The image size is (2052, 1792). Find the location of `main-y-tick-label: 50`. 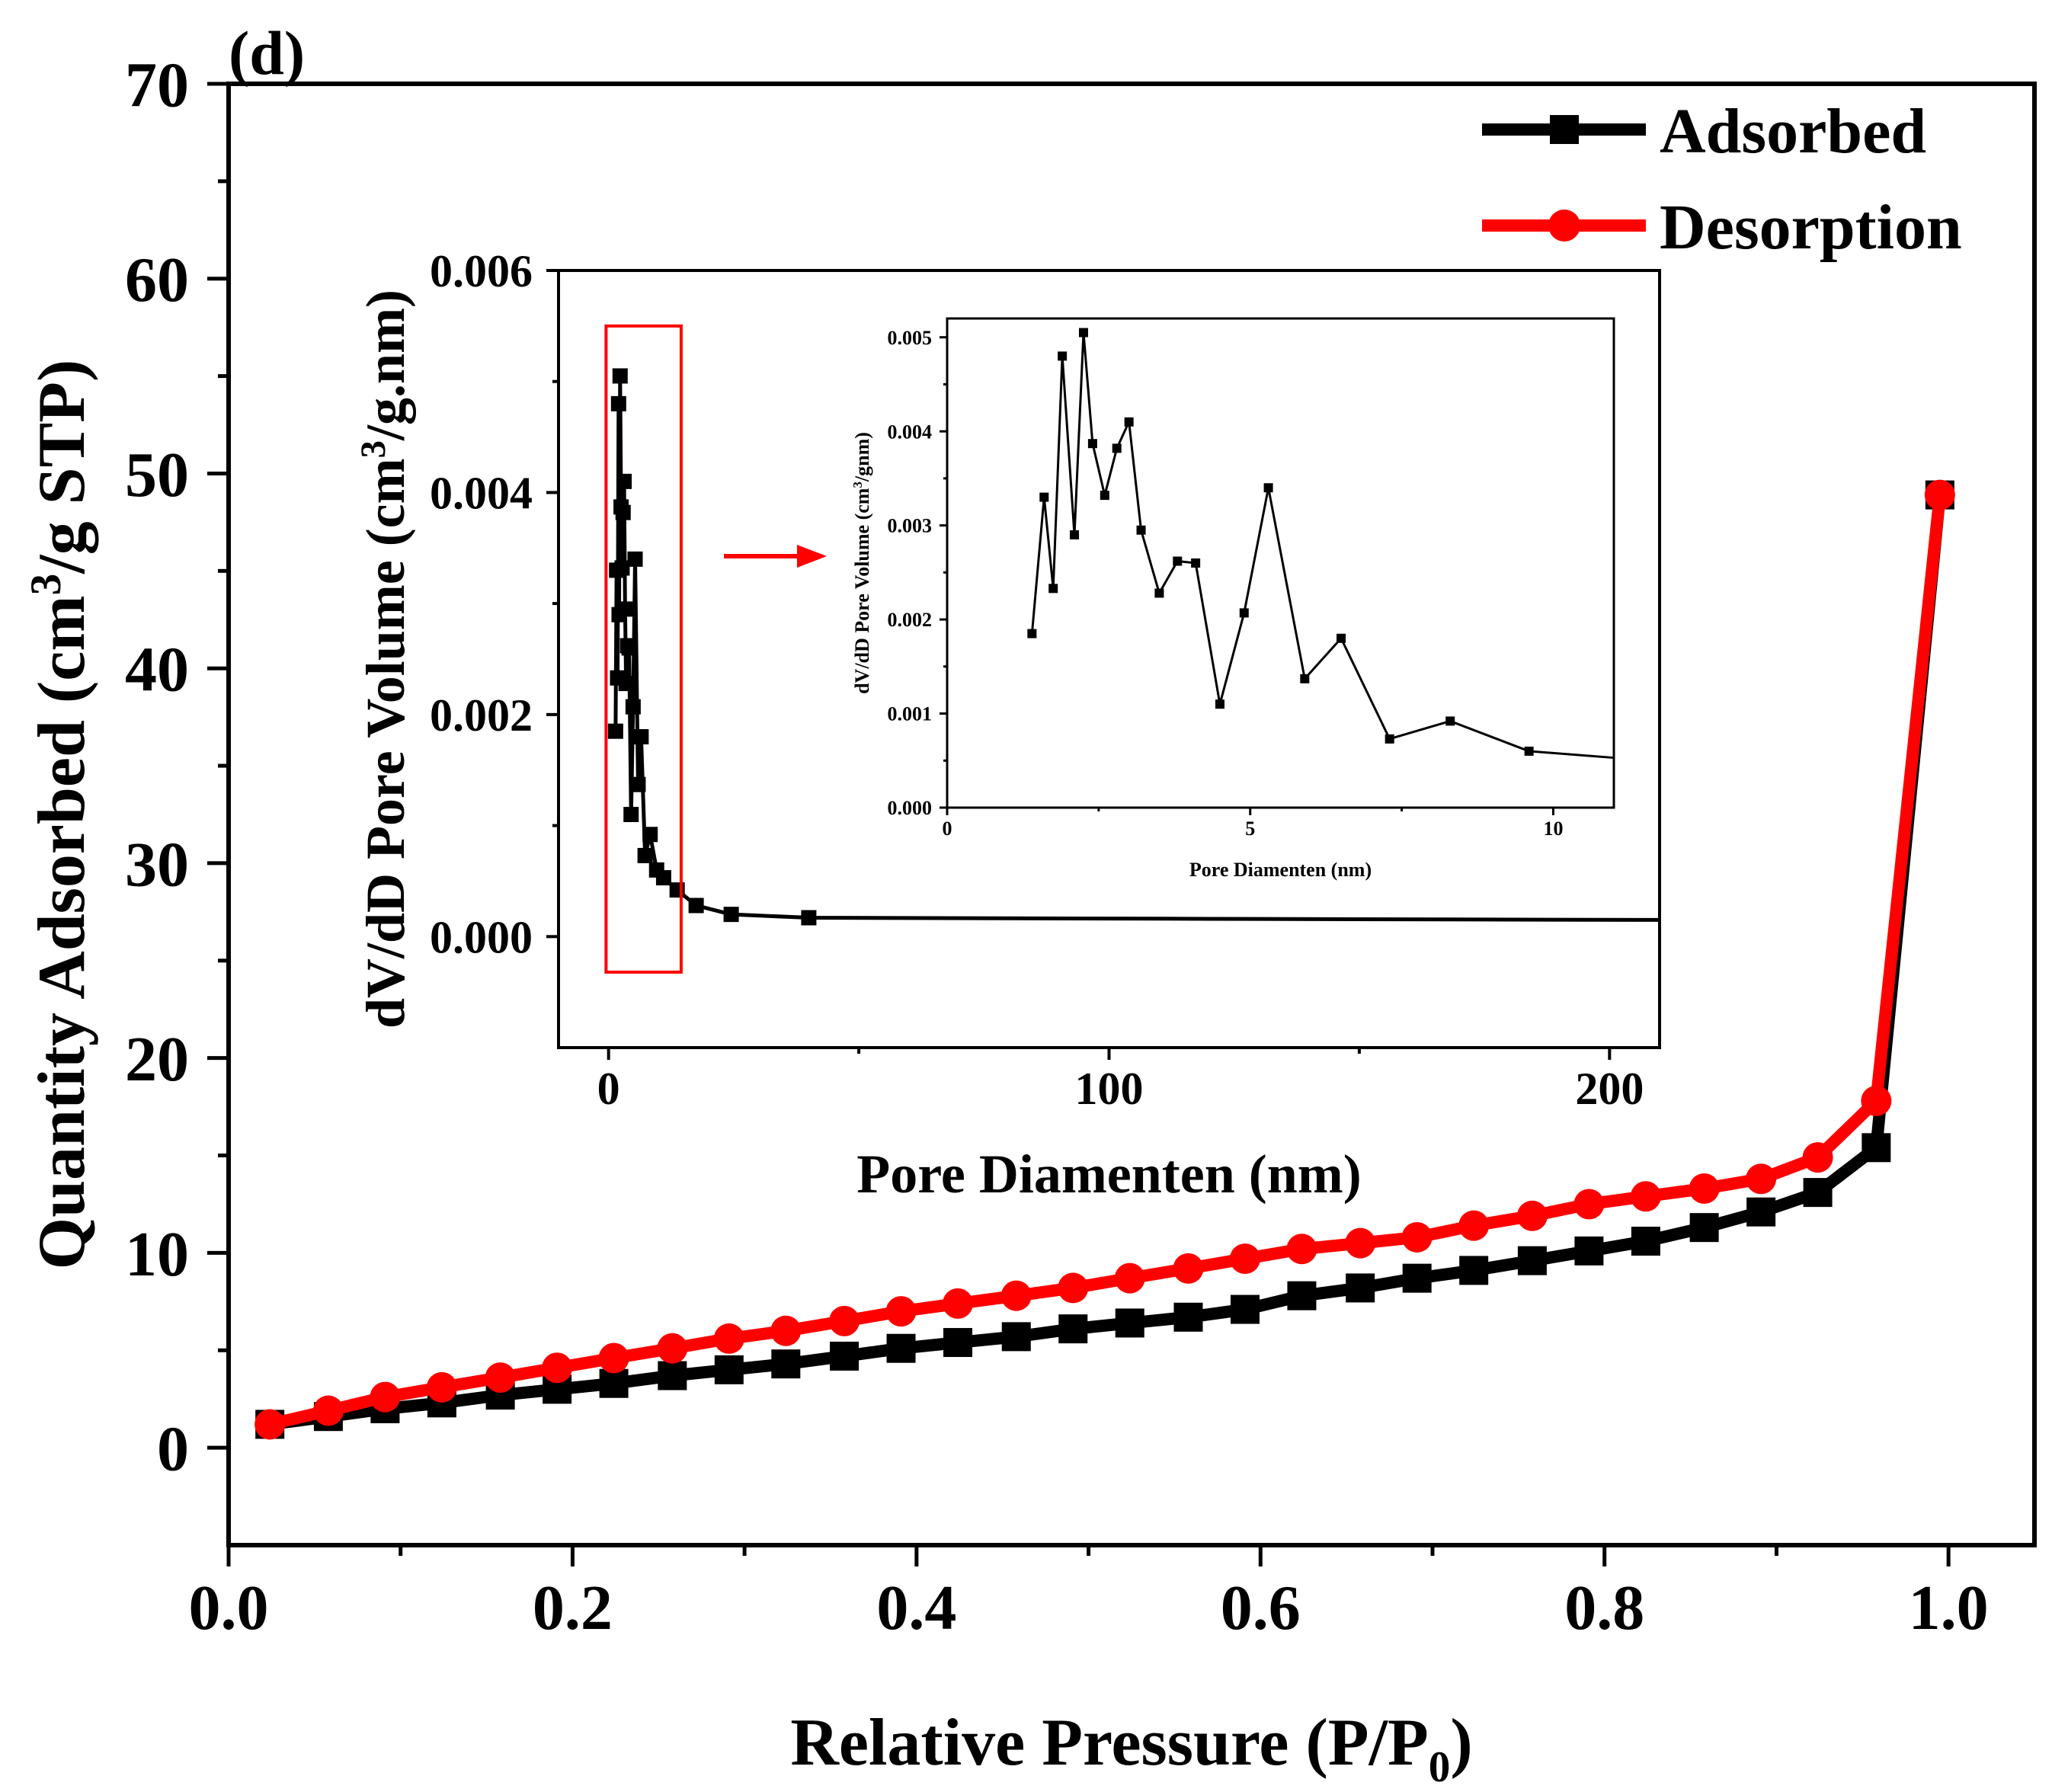

main-y-tick-label: 50 is located at coordinates (157, 475).